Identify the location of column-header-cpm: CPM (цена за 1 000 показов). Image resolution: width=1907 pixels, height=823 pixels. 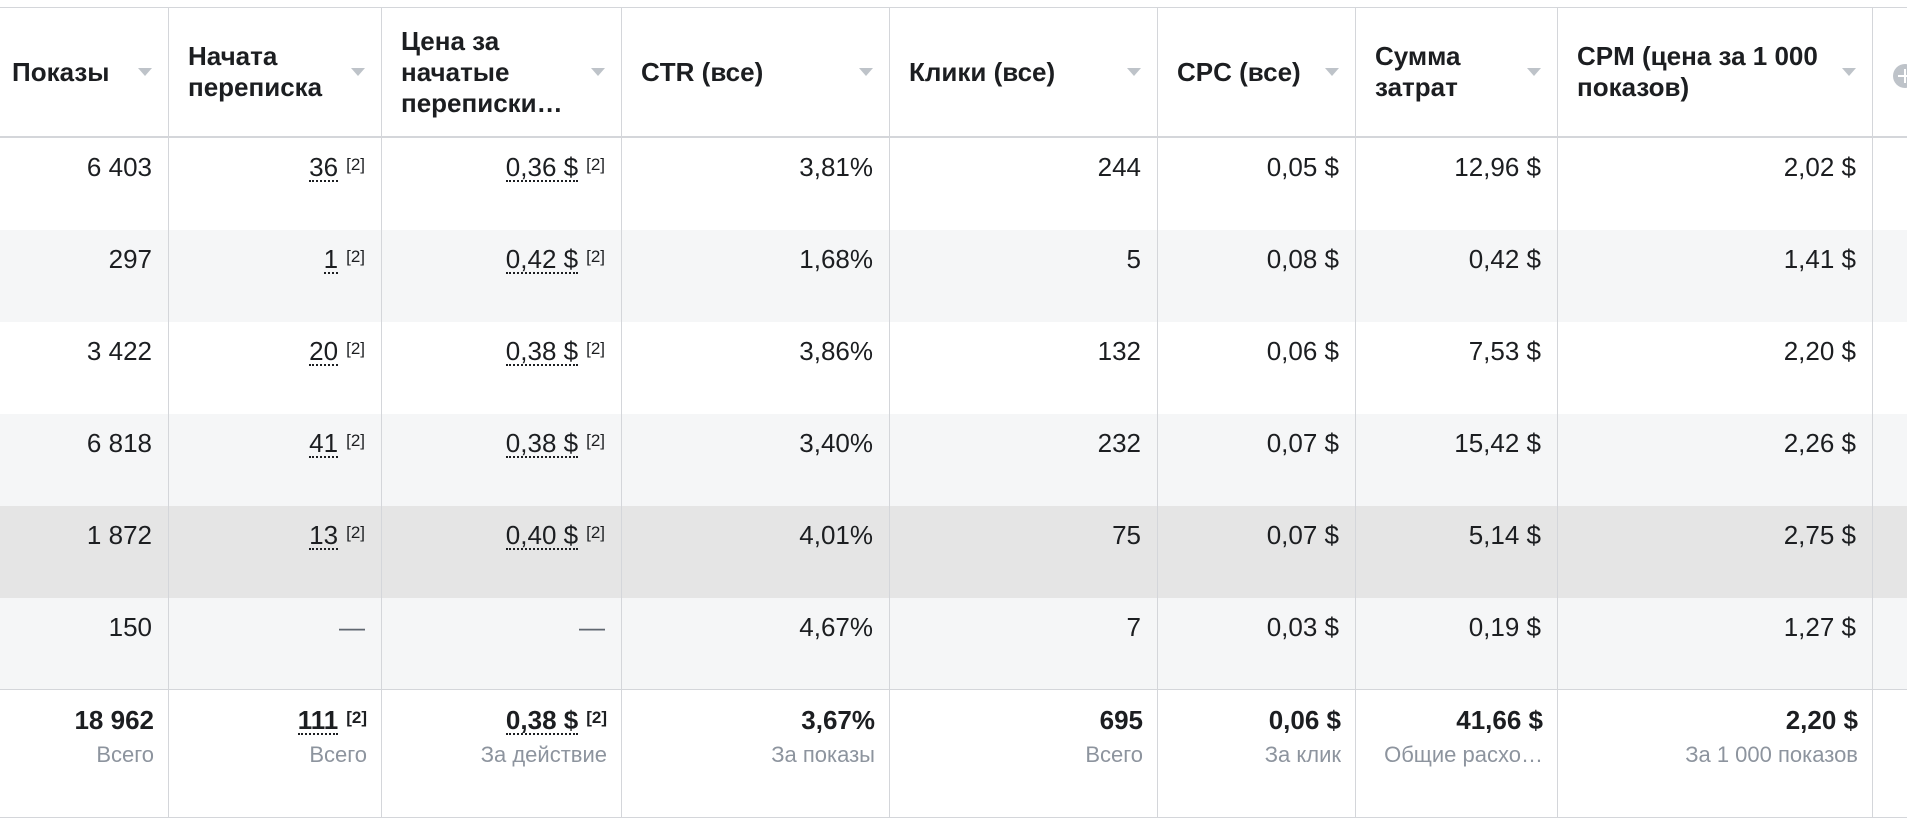
(1714, 72).